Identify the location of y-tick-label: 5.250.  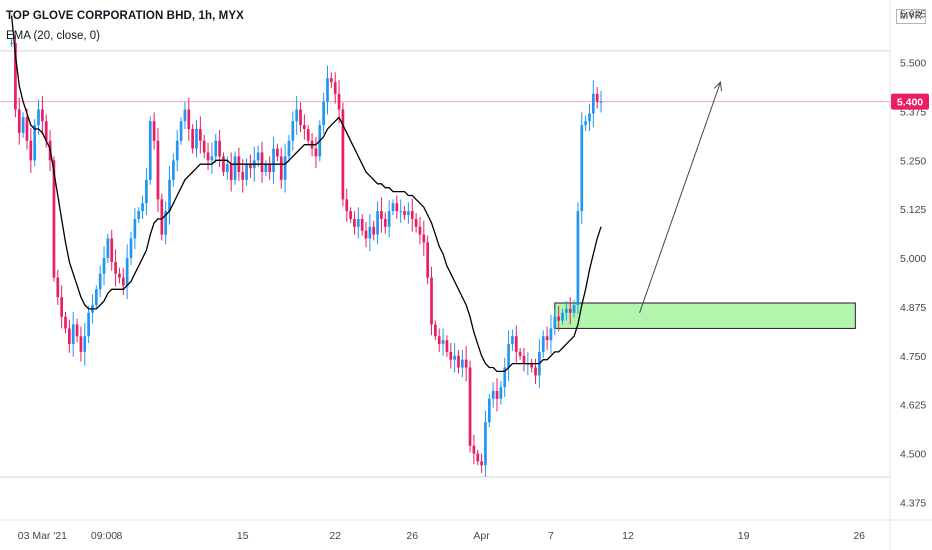
(913, 161).